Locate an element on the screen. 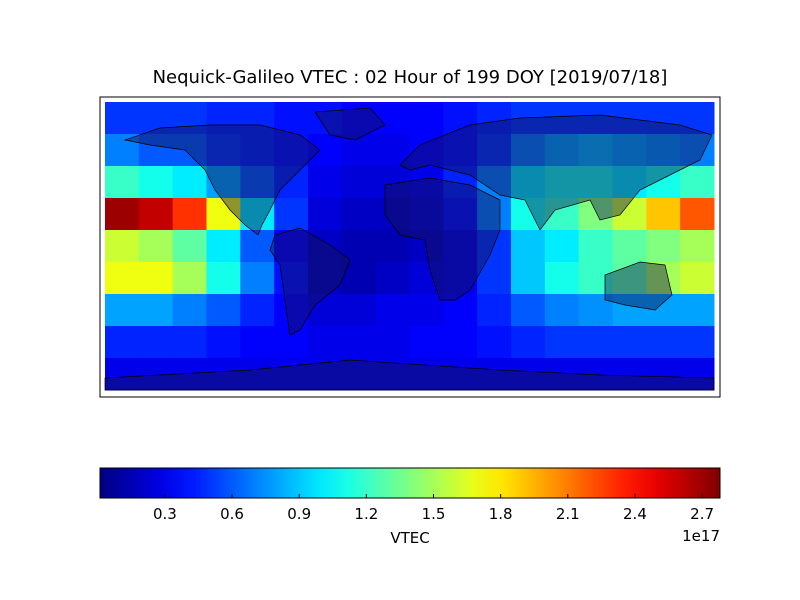 Image resolution: width=800 pixels, height=600 pixels. colorbar-offset: 1e17 is located at coordinates (701, 536).